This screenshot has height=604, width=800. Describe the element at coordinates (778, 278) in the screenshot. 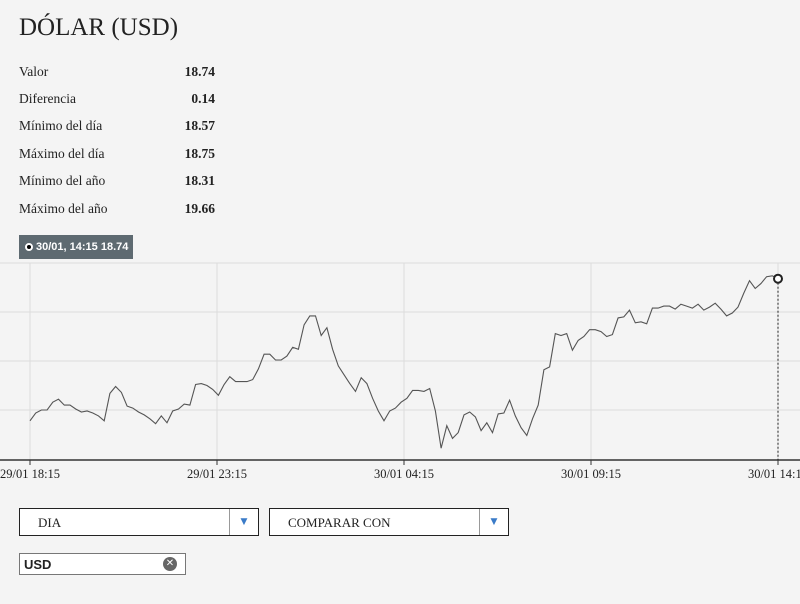

I see `point-marker` at that location.